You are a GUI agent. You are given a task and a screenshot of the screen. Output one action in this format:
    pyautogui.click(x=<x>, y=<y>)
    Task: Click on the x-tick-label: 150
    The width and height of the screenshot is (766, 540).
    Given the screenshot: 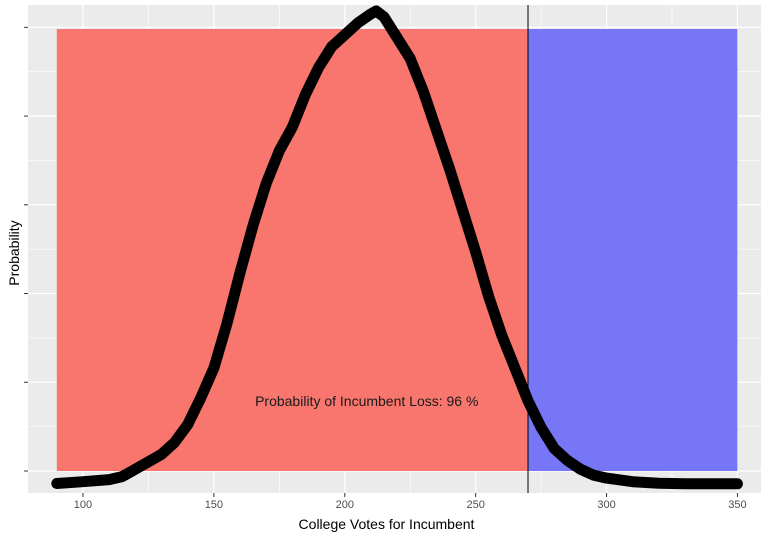 What is the action you would take?
    pyautogui.click(x=214, y=505)
    